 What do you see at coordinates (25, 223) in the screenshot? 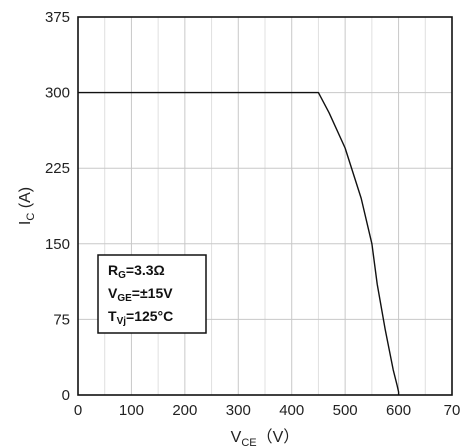
I see `y-axis-title-main: I` at bounding box center [25, 223].